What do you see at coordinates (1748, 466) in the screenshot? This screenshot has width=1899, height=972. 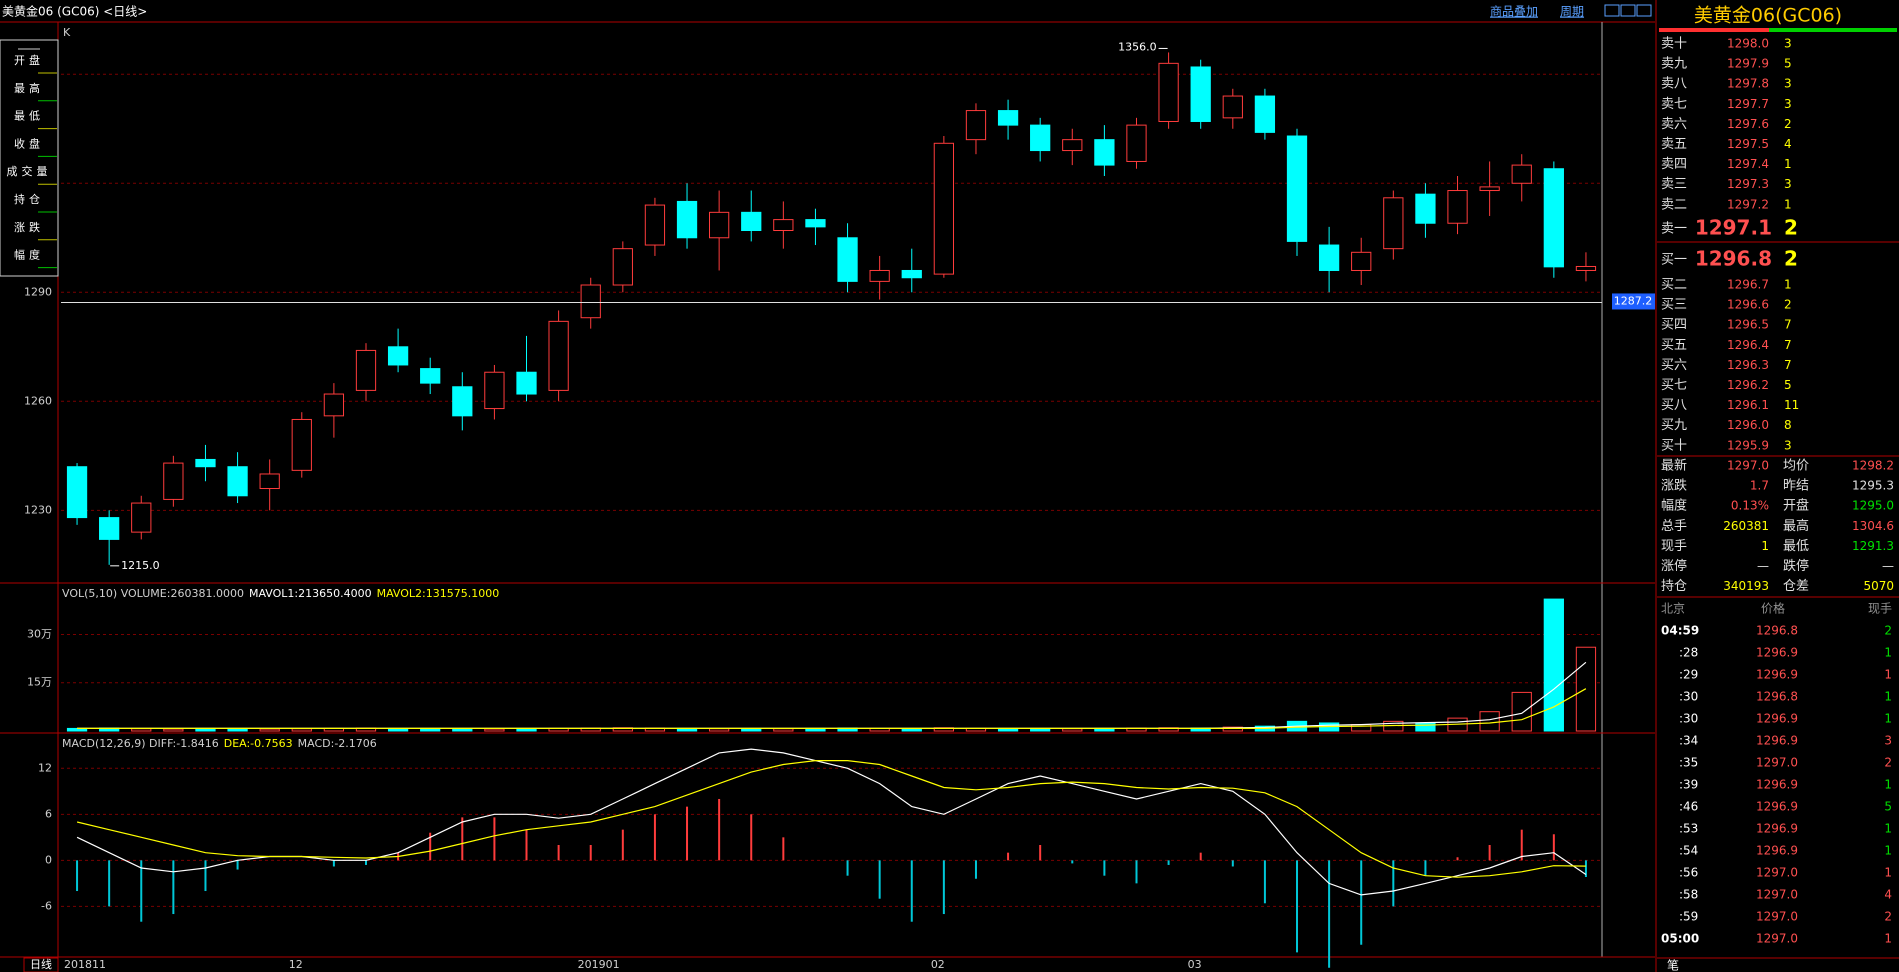 I see `stat-value: 1297.0` at bounding box center [1748, 466].